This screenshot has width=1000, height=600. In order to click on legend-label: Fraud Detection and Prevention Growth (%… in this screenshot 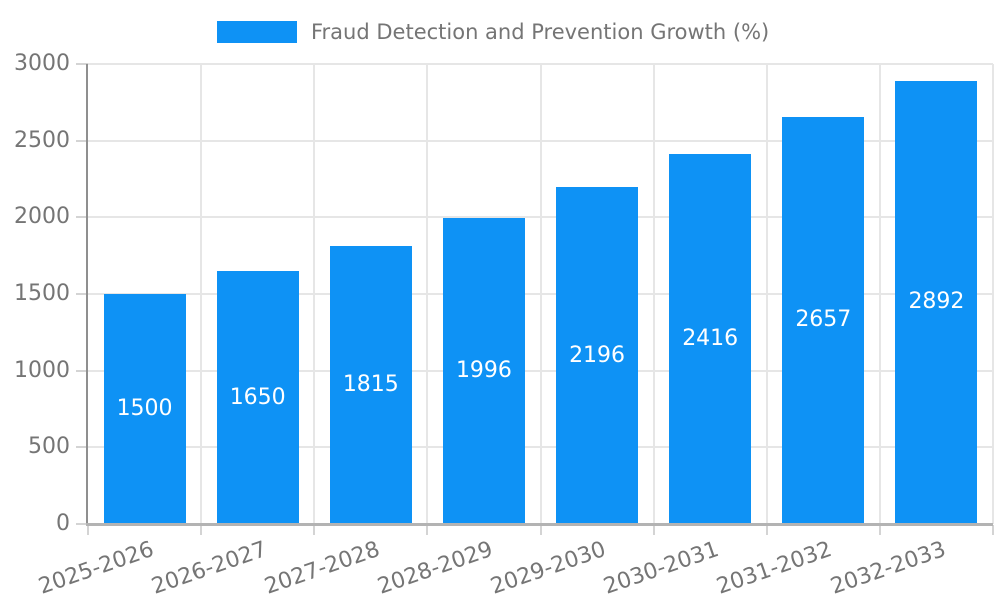, I will do `click(540, 32)`.